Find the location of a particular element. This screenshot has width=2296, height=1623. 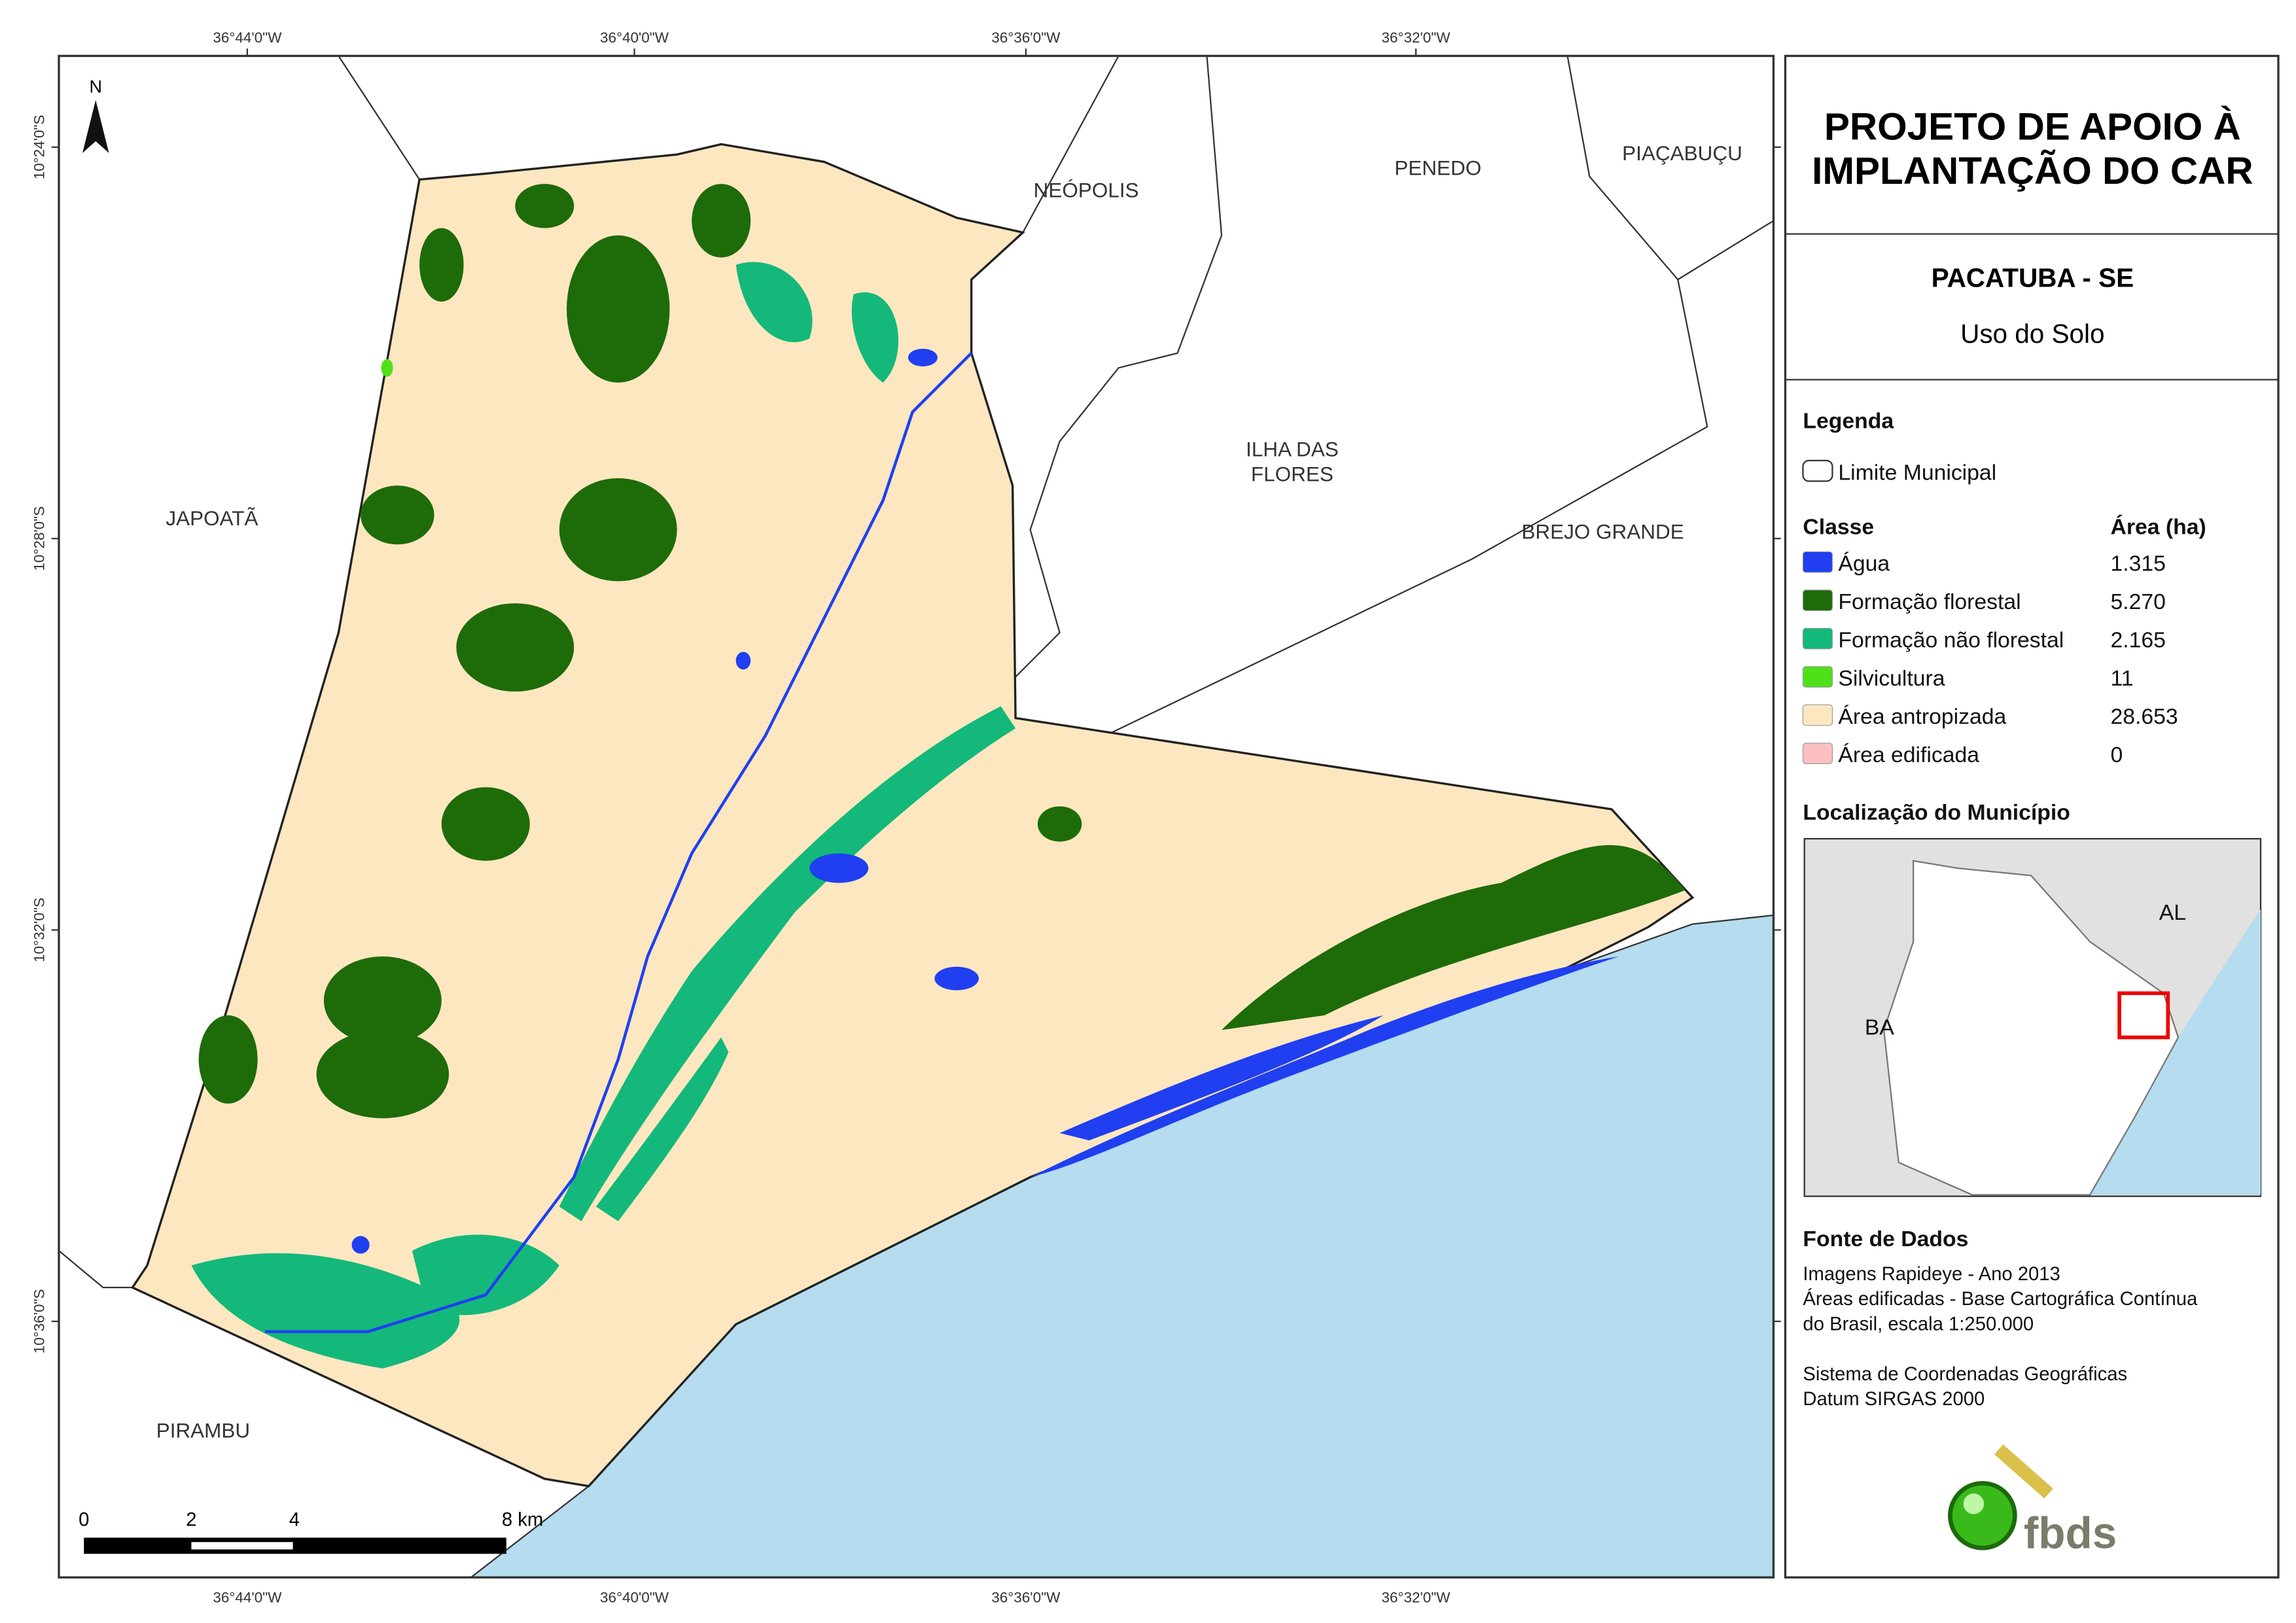

place-label: PENEDO is located at coordinates (1438, 168).